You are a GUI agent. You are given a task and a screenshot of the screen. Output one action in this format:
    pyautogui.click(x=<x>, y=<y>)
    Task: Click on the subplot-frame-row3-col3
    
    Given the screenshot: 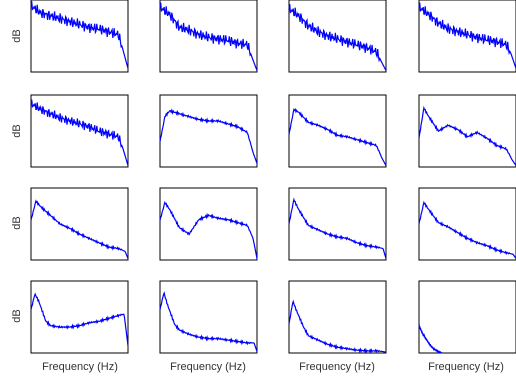 What is the action you would take?
    pyautogui.click(x=337, y=224)
    